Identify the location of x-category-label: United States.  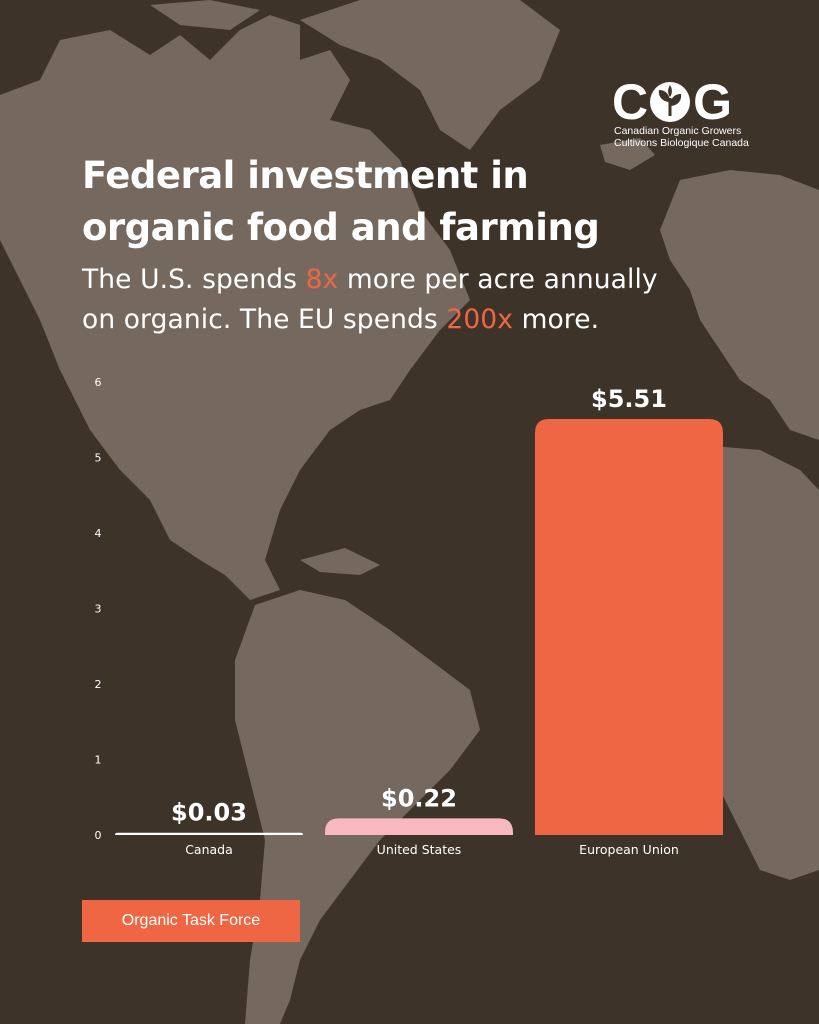
(419, 849).